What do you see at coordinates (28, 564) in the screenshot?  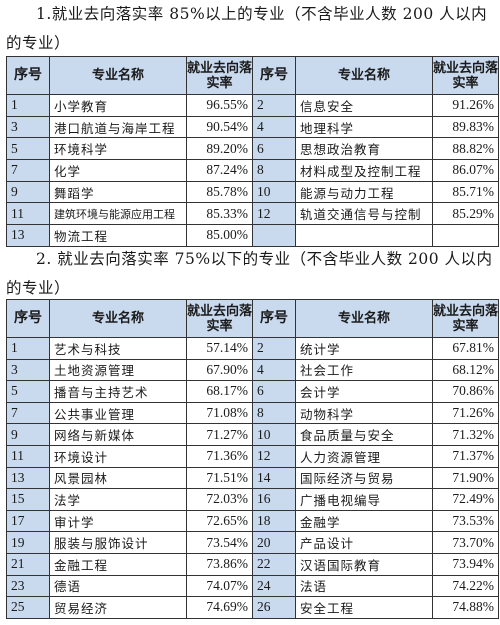 I see `cell-no: 21` at bounding box center [28, 564].